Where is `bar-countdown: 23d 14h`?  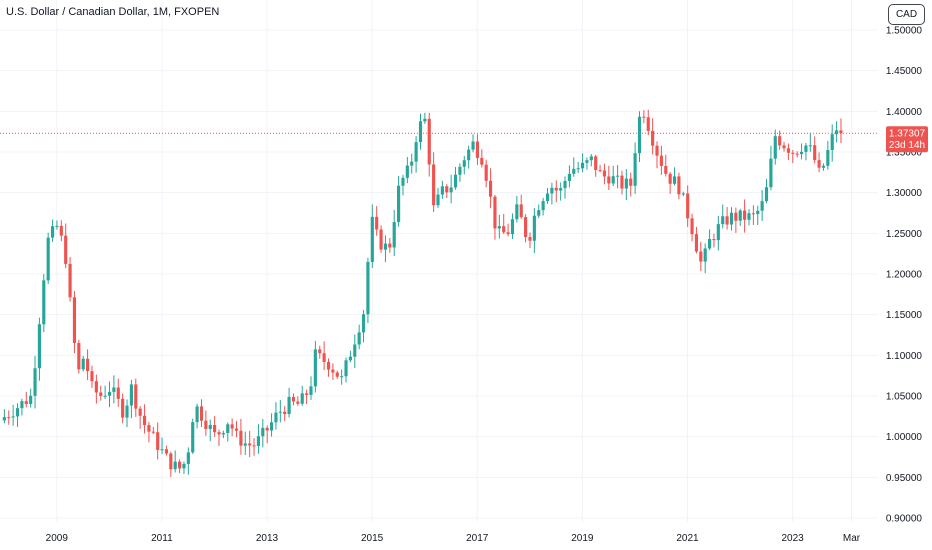
bar-countdown: 23d 14h is located at coordinates (907, 145).